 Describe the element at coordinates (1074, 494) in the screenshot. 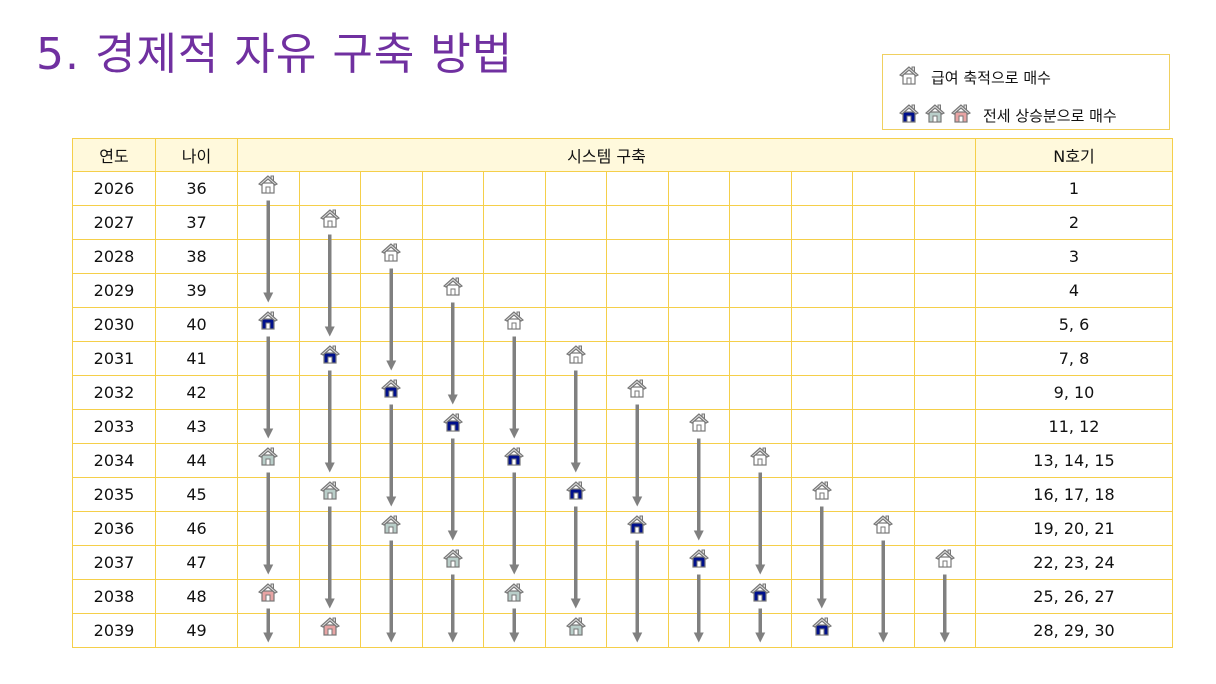

I see `count-cell: 16, 17, 18` at that location.